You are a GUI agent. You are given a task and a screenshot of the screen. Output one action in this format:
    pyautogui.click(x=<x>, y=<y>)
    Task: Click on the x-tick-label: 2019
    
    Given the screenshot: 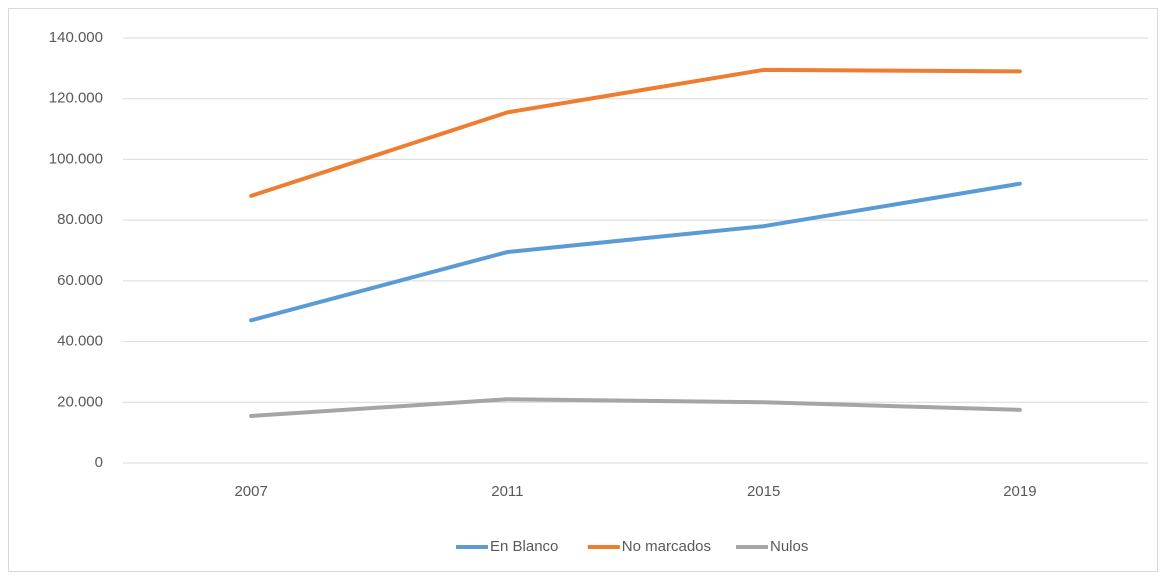 What is the action you would take?
    pyautogui.click(x=1019, y=491)
    